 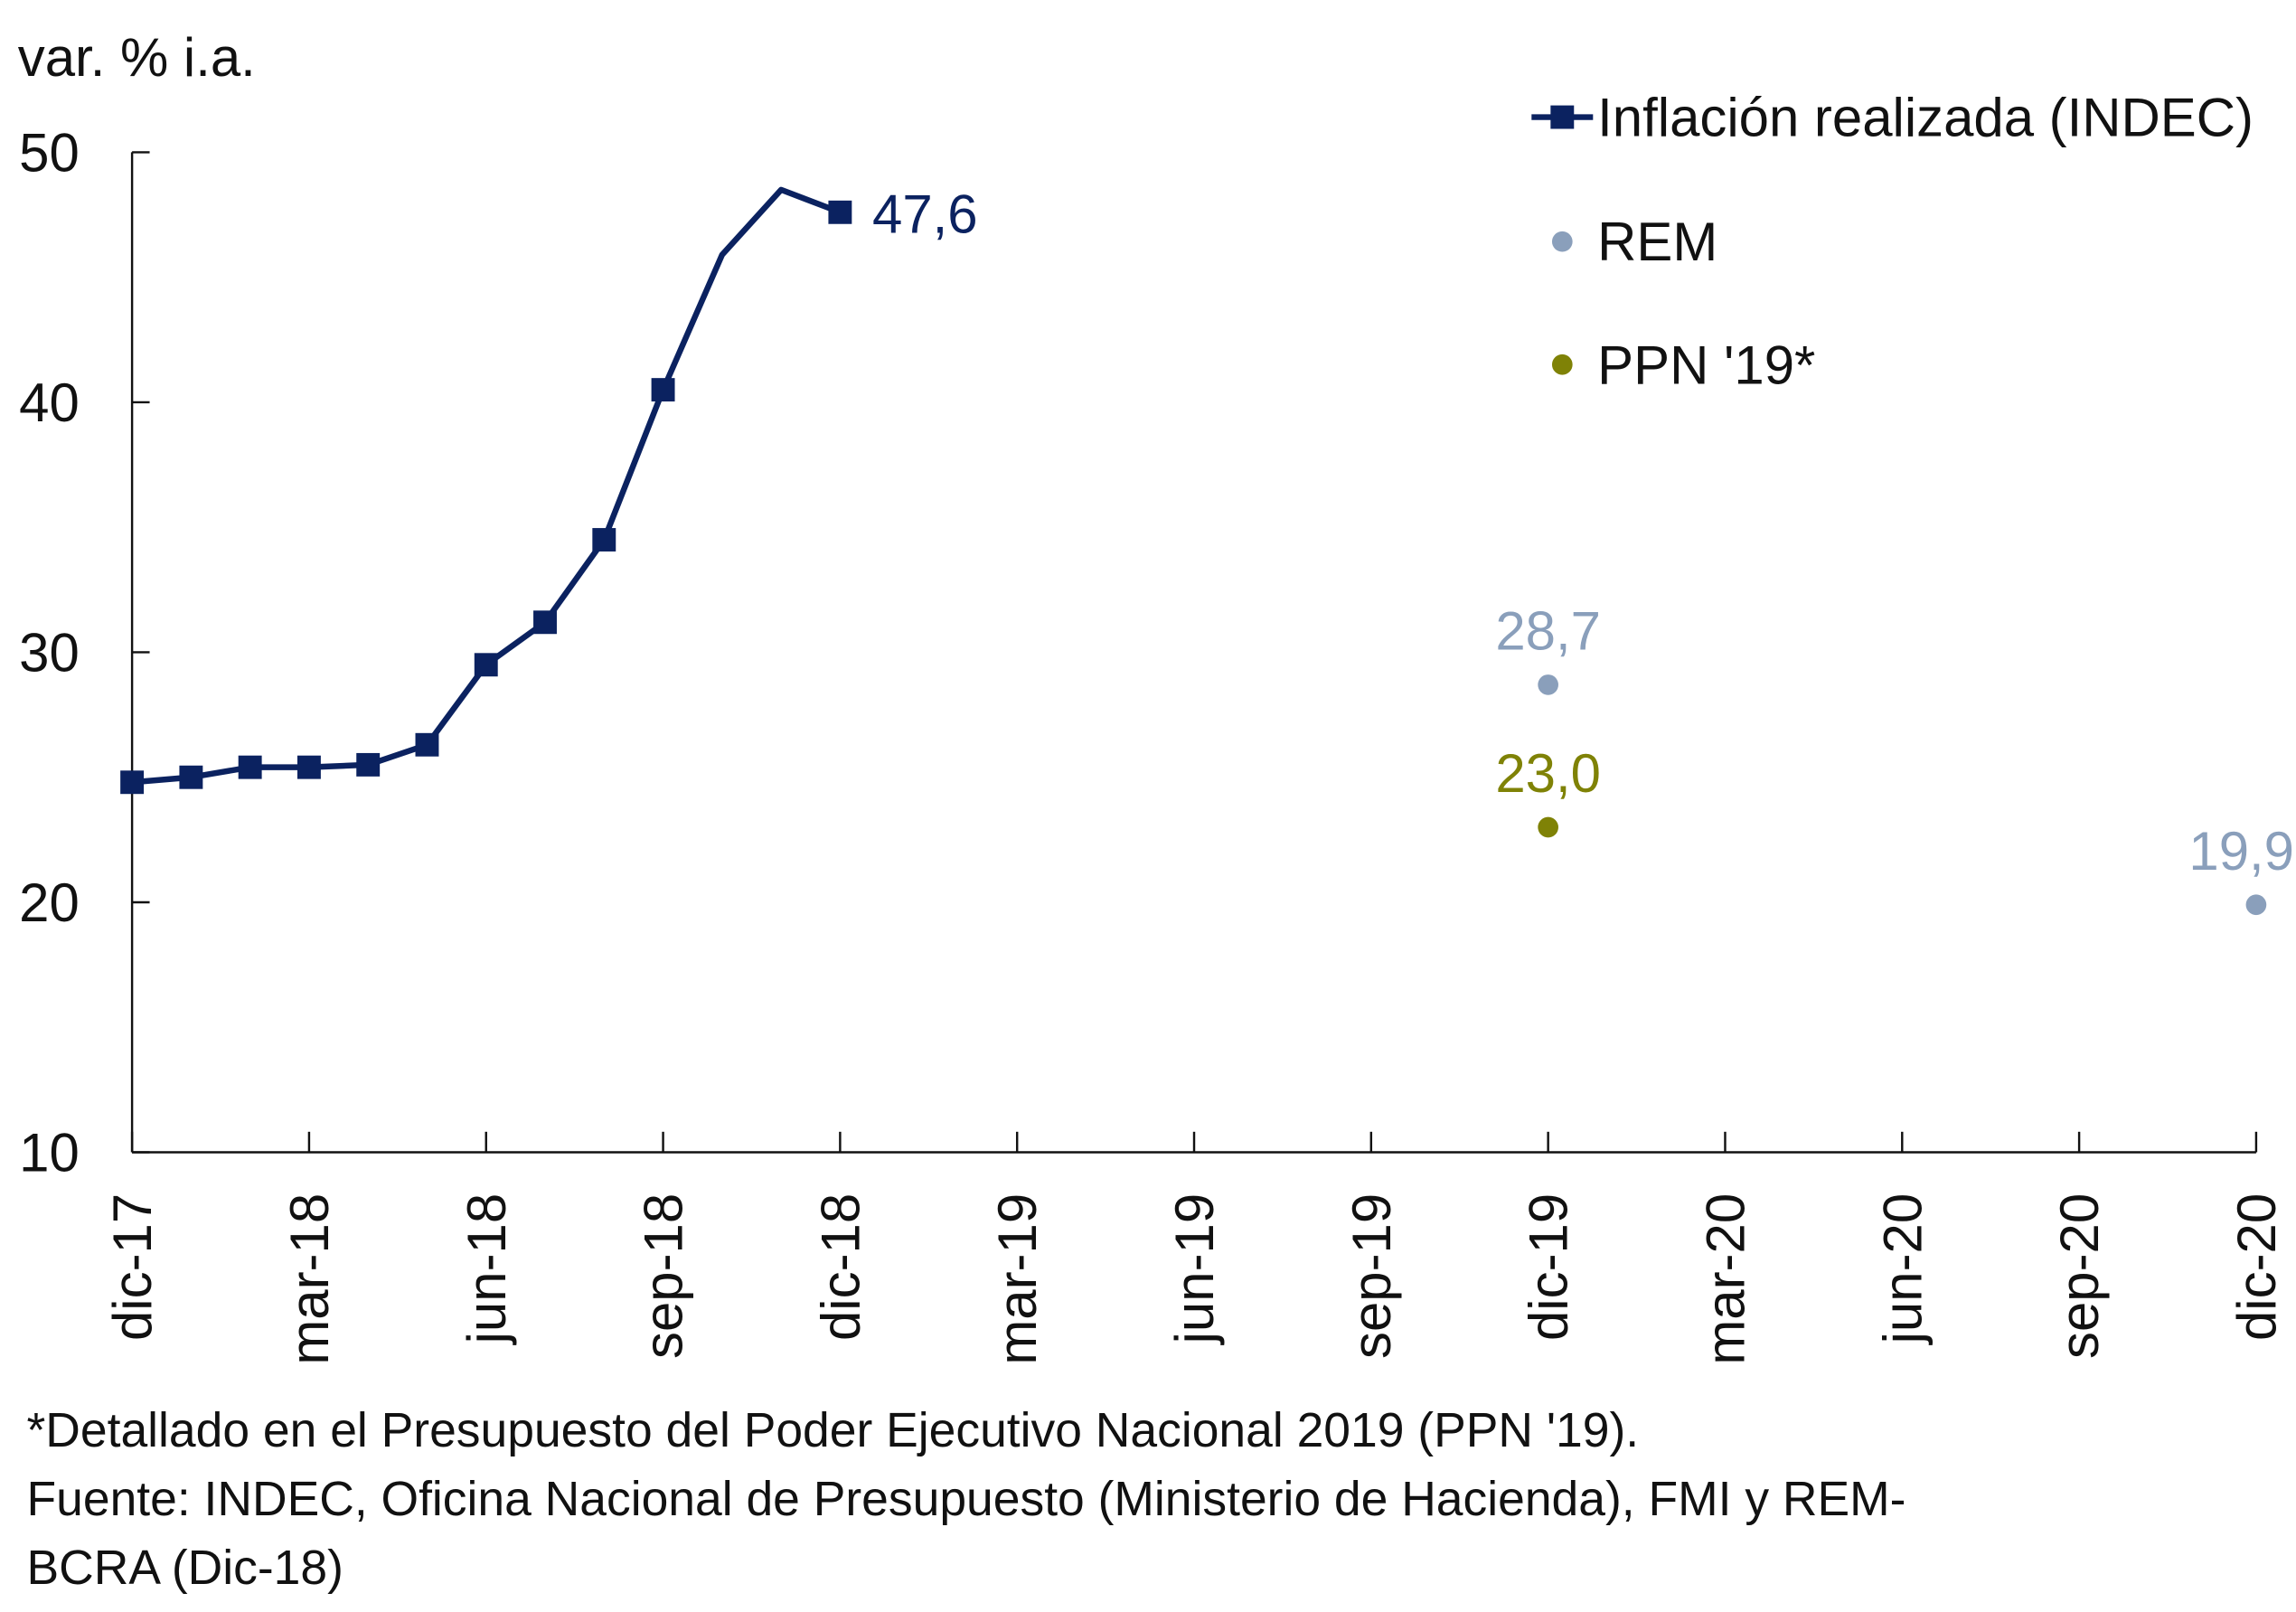 What do you see at coordinates (2241, 851) in the screenshot?
I see `point-data-label: 19,9` at bounding box center [2241, 851].